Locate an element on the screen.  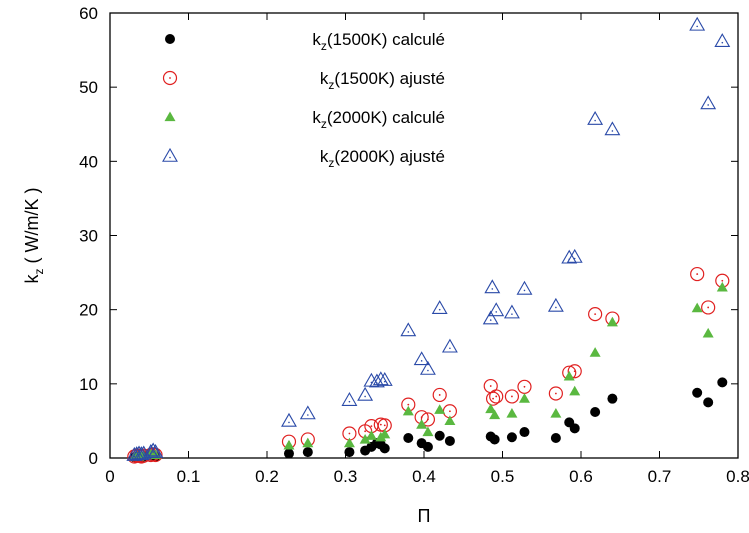
legend-entry-4: kz(2000K) ajusté is located at coordinates (303, 158).